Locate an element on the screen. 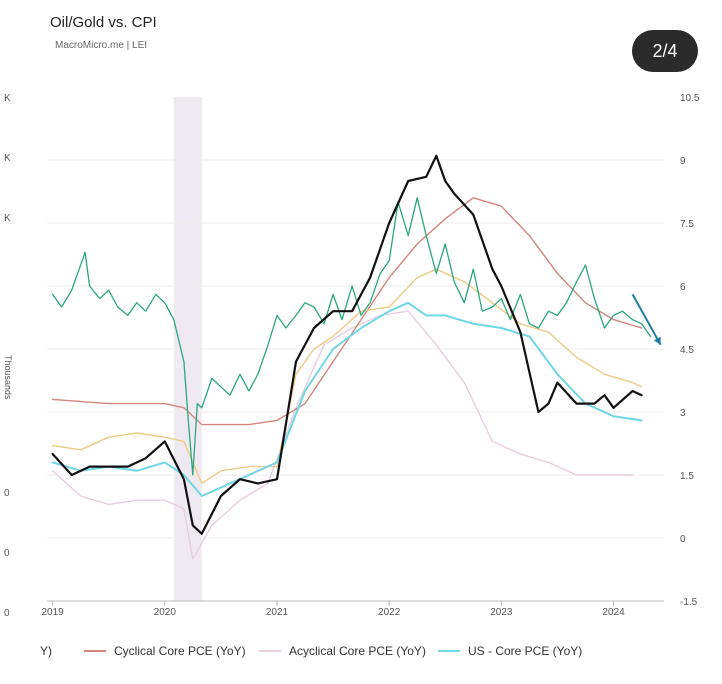  legend-label-acyclical: Acyclical Core PCE (YoY) is located at coordinates (357, 651).